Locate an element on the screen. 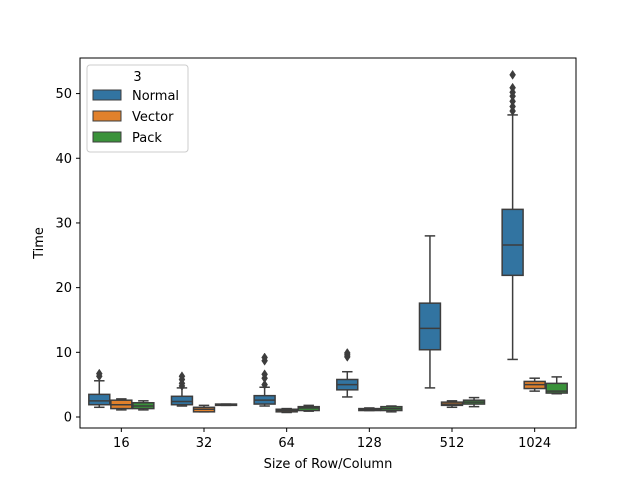  legend: 3 Normal Vector Pack is located at coordinates (137, 108).